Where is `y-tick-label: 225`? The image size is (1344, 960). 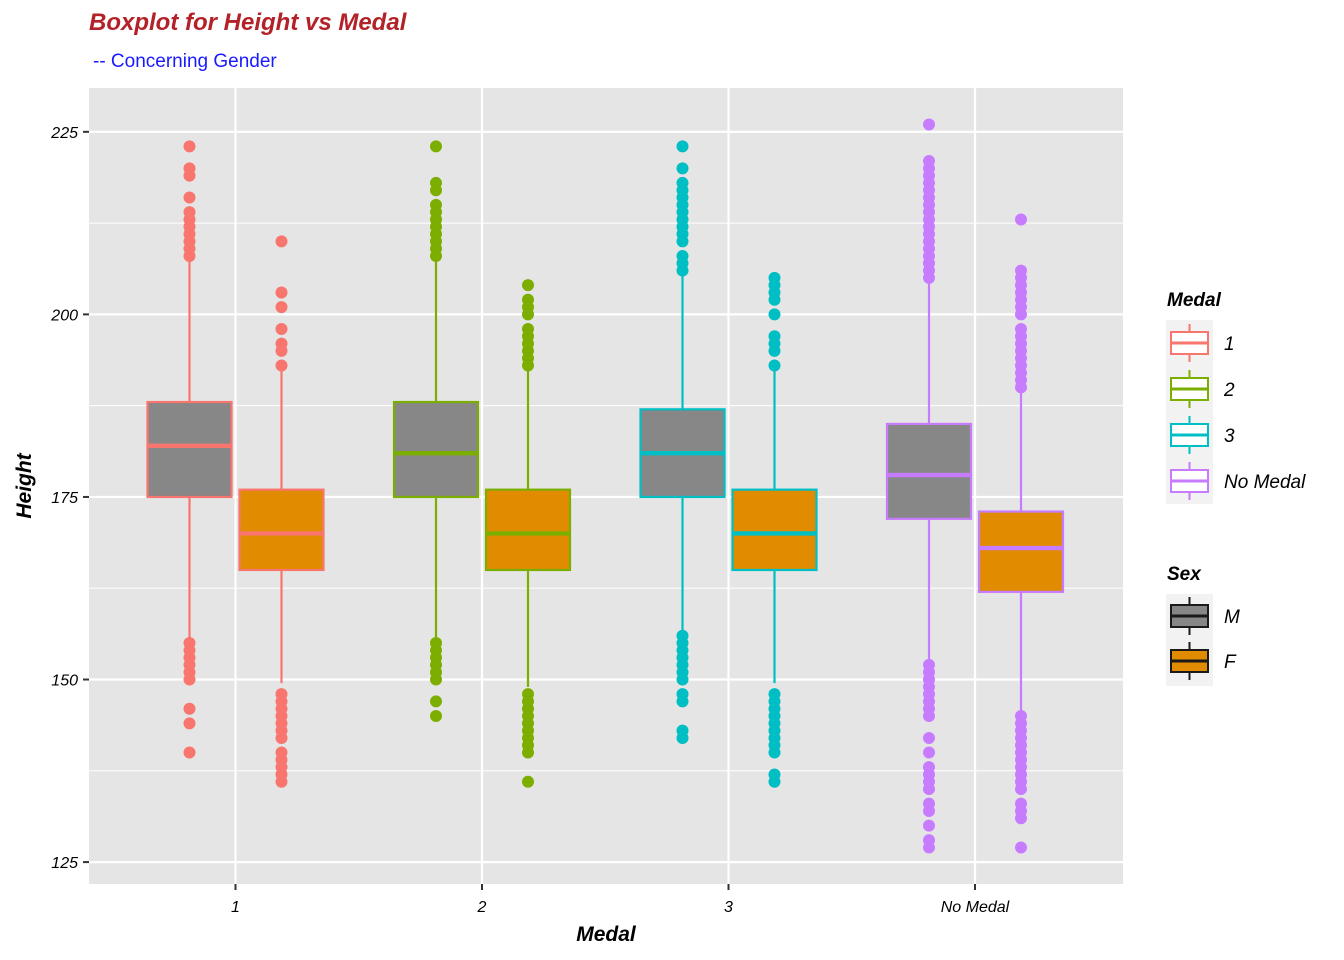
y-tick-label: 225 is located at coordinates (64, 133).